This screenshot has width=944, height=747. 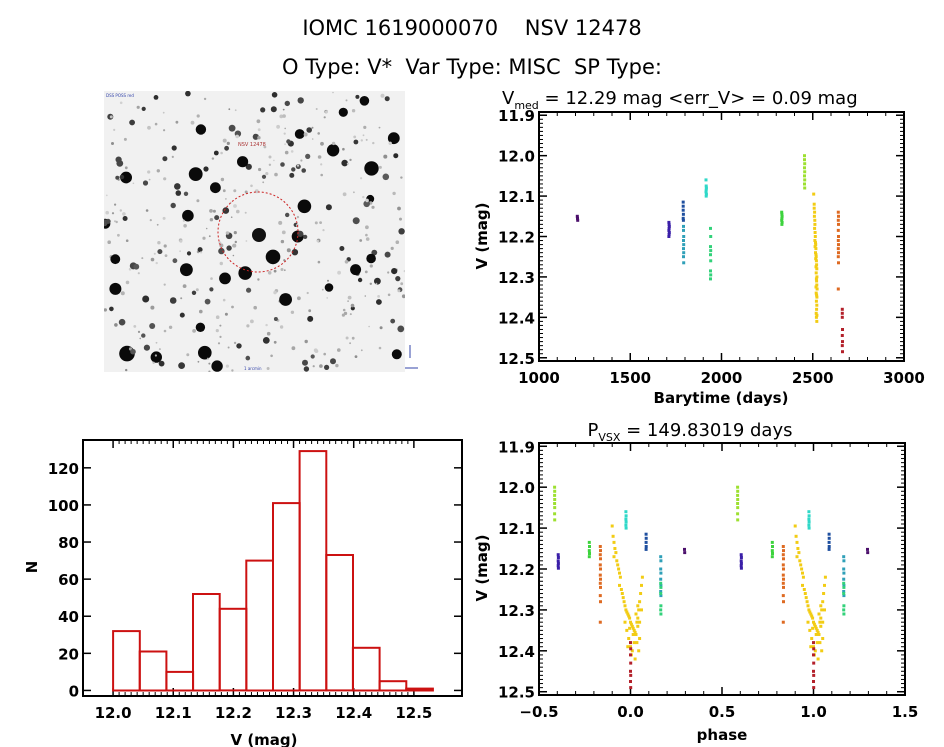 I want to click on y-tick-label: 12.1, so click(x=516, y=529).